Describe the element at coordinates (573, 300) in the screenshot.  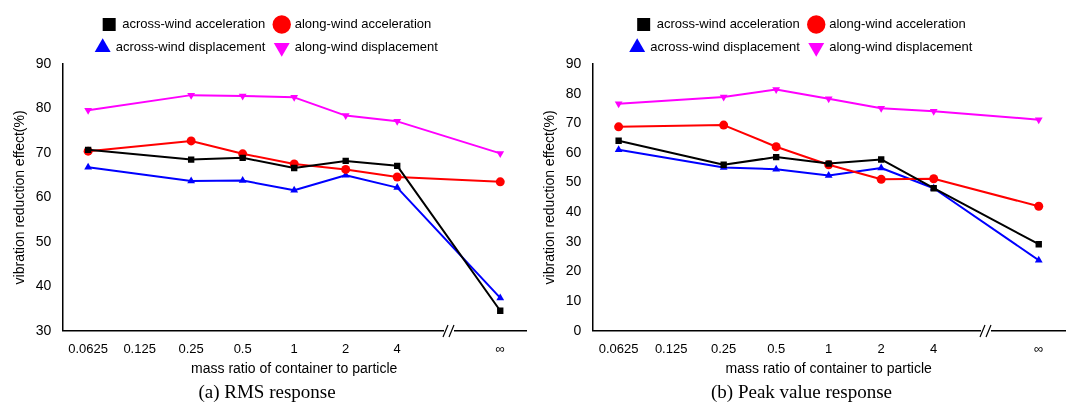
I see `y-tick-label: 10` at that location.